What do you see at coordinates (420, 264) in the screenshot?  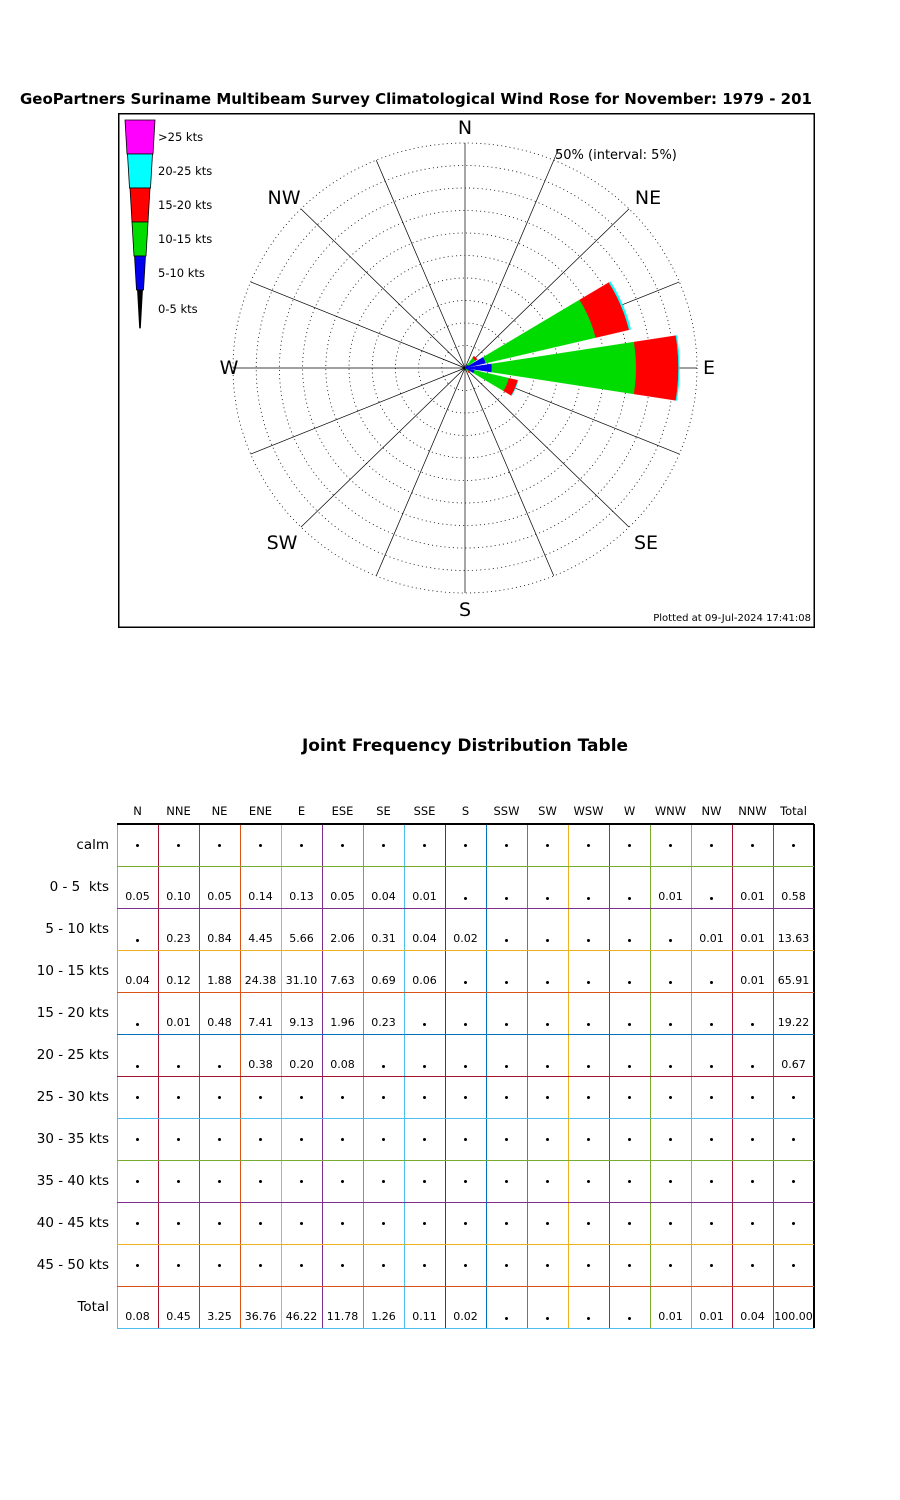 I see `spoke-NNW` at bounding box center [420, 264].